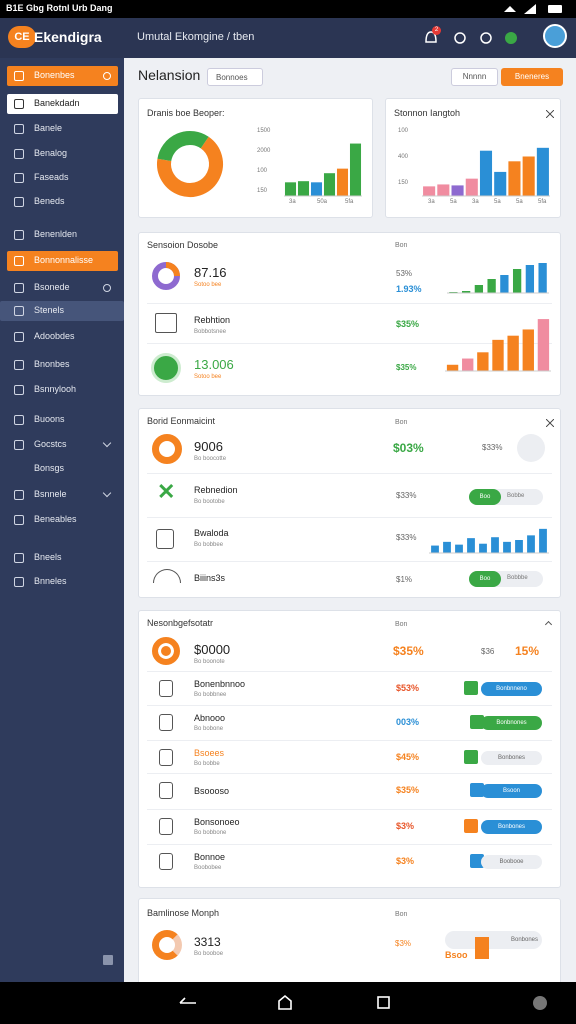 This screenshot has width=576, height=1024. What do you see at coordinates (108, 960) in the screenshot?
I see `collapse-icon` at bounding box center [108, 960].